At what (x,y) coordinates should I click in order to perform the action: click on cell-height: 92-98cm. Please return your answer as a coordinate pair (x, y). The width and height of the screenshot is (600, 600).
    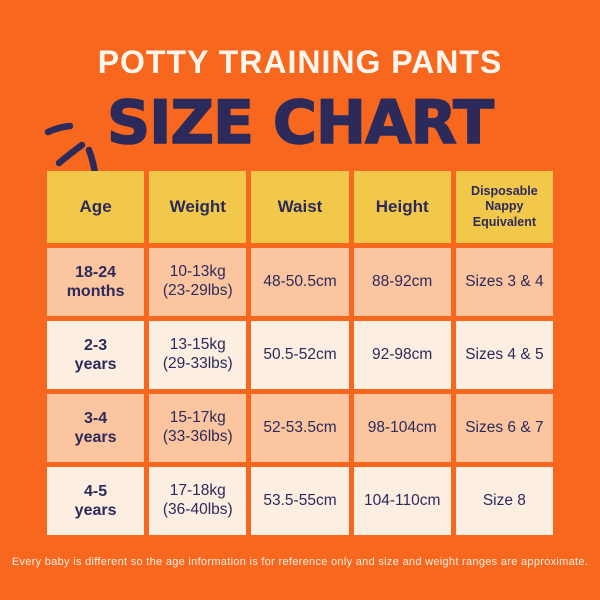
    Looking at the image, I should click on (402, 355).